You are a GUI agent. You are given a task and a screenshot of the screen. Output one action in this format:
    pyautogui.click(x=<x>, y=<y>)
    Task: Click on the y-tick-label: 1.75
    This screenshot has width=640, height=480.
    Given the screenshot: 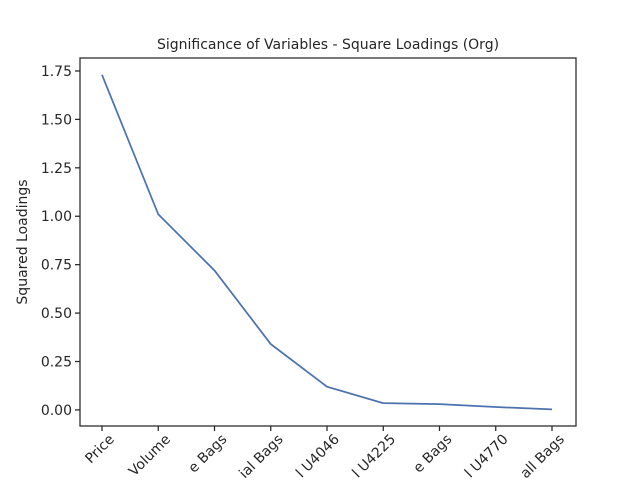 What is the action you would take?
    pyautogui.click(x=56, y=72)
    